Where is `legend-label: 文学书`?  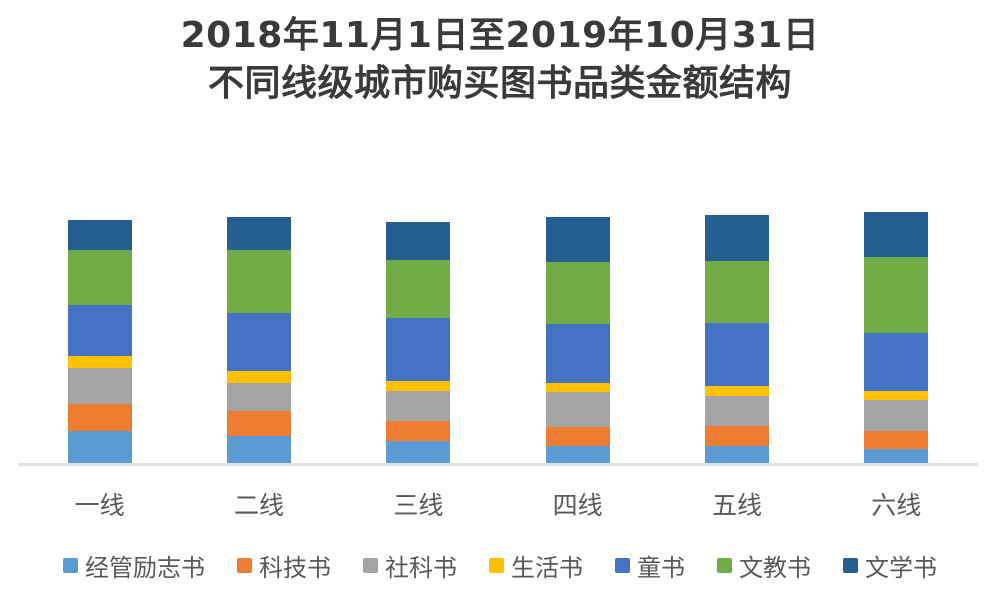
legend-label: 文学书 is located at coordinates (901, 568).